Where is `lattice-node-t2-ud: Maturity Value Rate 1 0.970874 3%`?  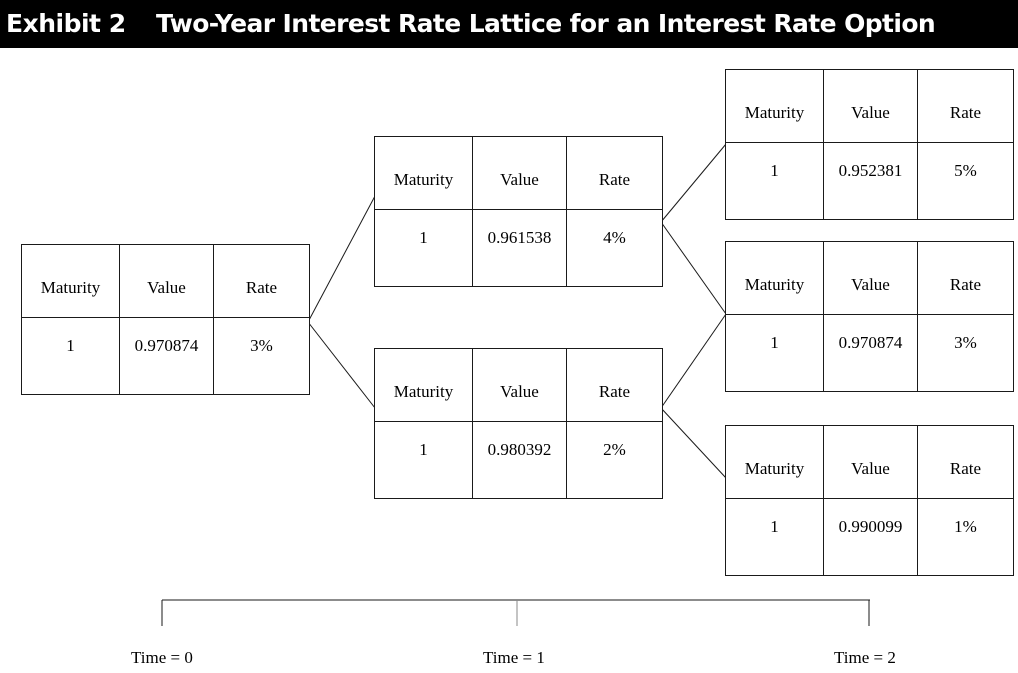
lattice-node-t2-ud: Maturity Value Rate 1 0.970874 3% is located at coordinates (869, 316).